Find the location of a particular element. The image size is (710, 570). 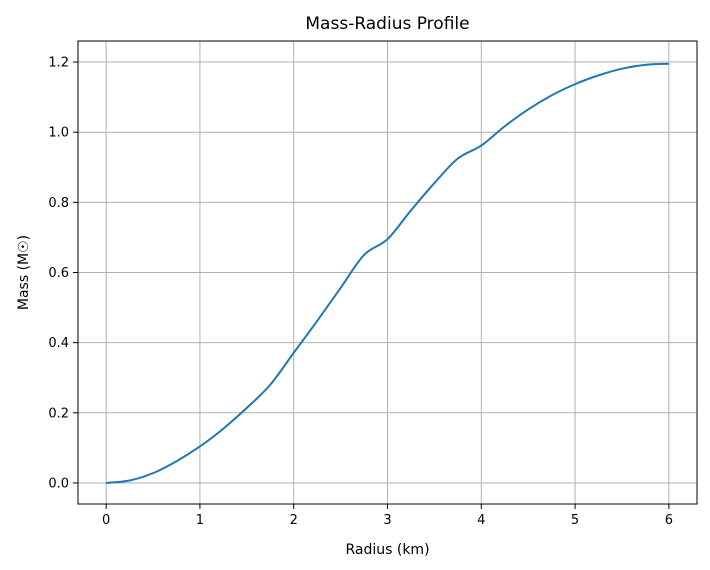

x-tick-label: 4 is located at coordinates (481, 520).